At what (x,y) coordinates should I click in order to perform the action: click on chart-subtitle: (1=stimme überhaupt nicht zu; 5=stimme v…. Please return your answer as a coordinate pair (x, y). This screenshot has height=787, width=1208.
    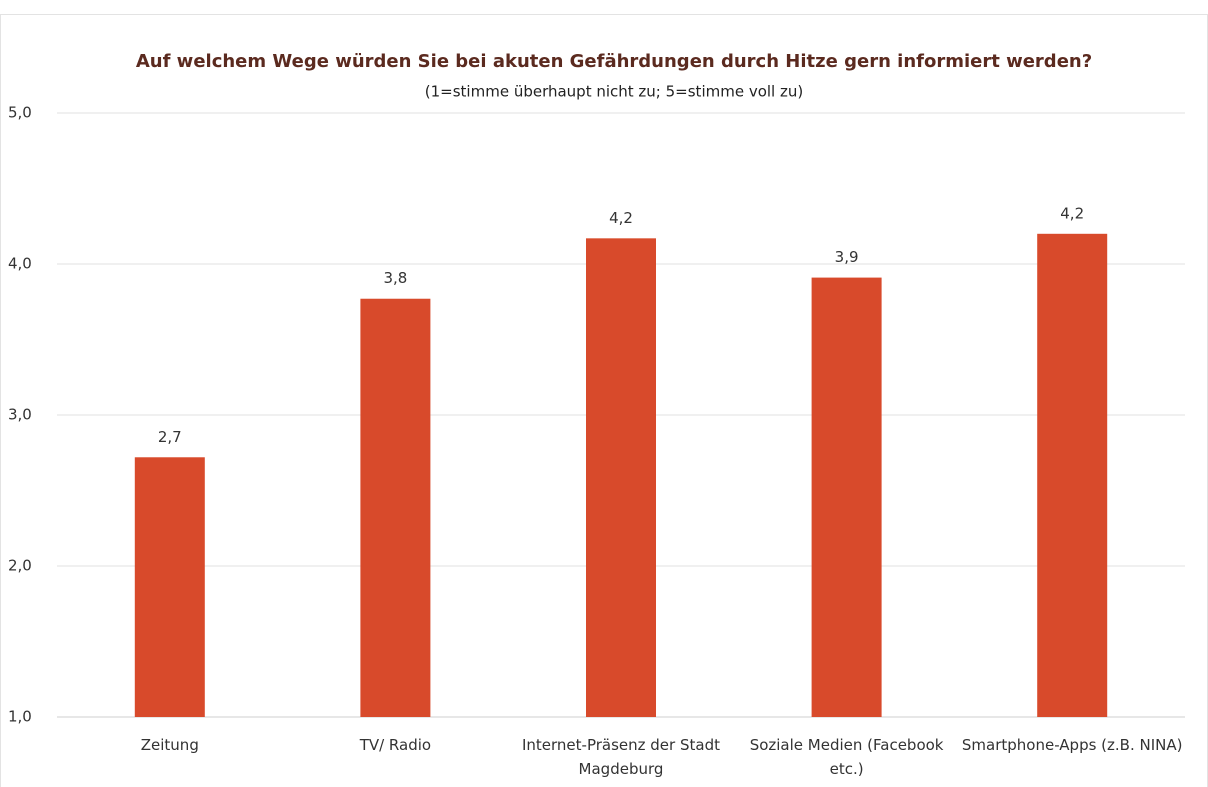
    Looking at the image, I should click on (614, 92).